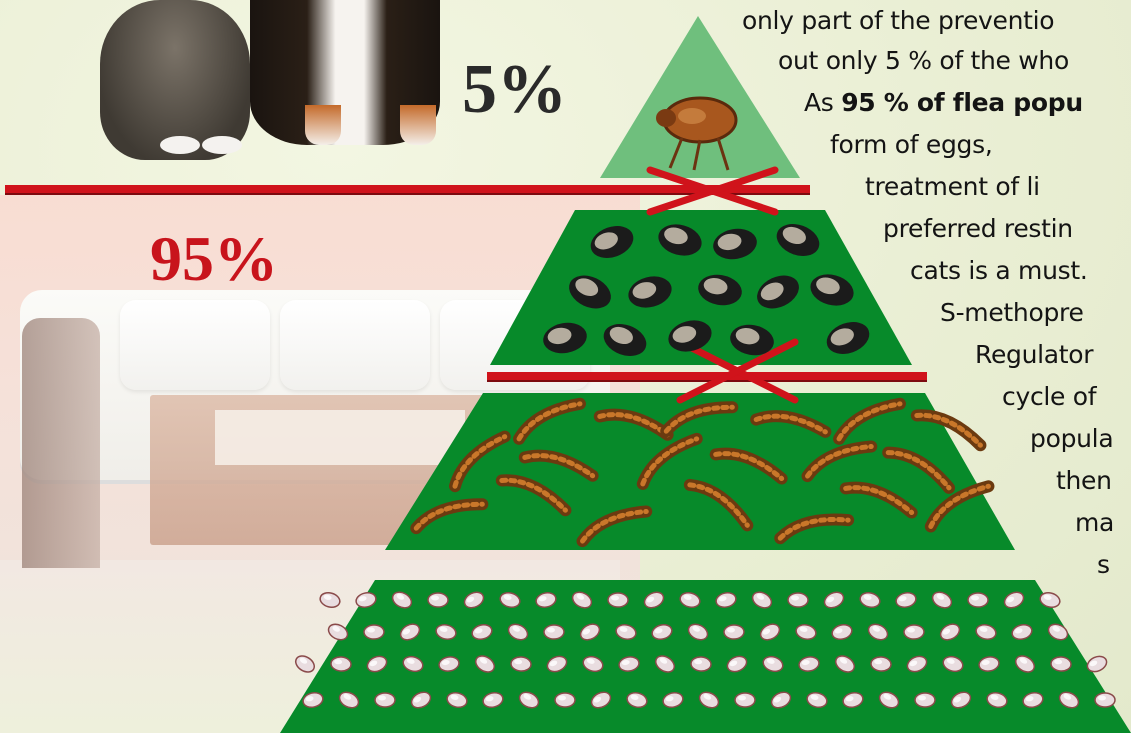 This screenshot has width=1131, height=733. What do you see at coordinates (270, 80) in the screenshot?
I see `pets-photo` at bounding box center [270, 80].